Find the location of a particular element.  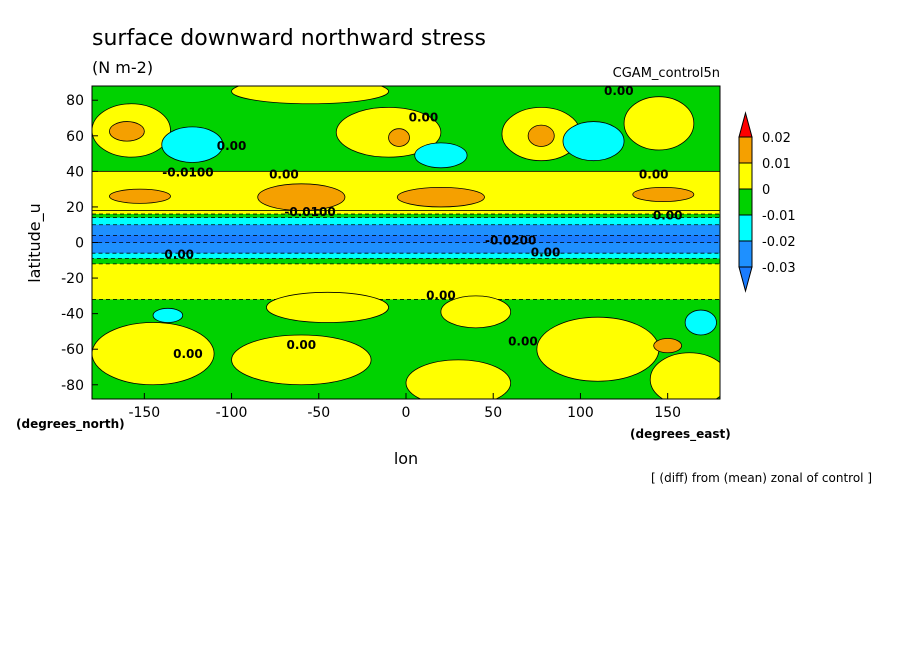

x-tick-label: -150 is located at coordinates (144, 413).